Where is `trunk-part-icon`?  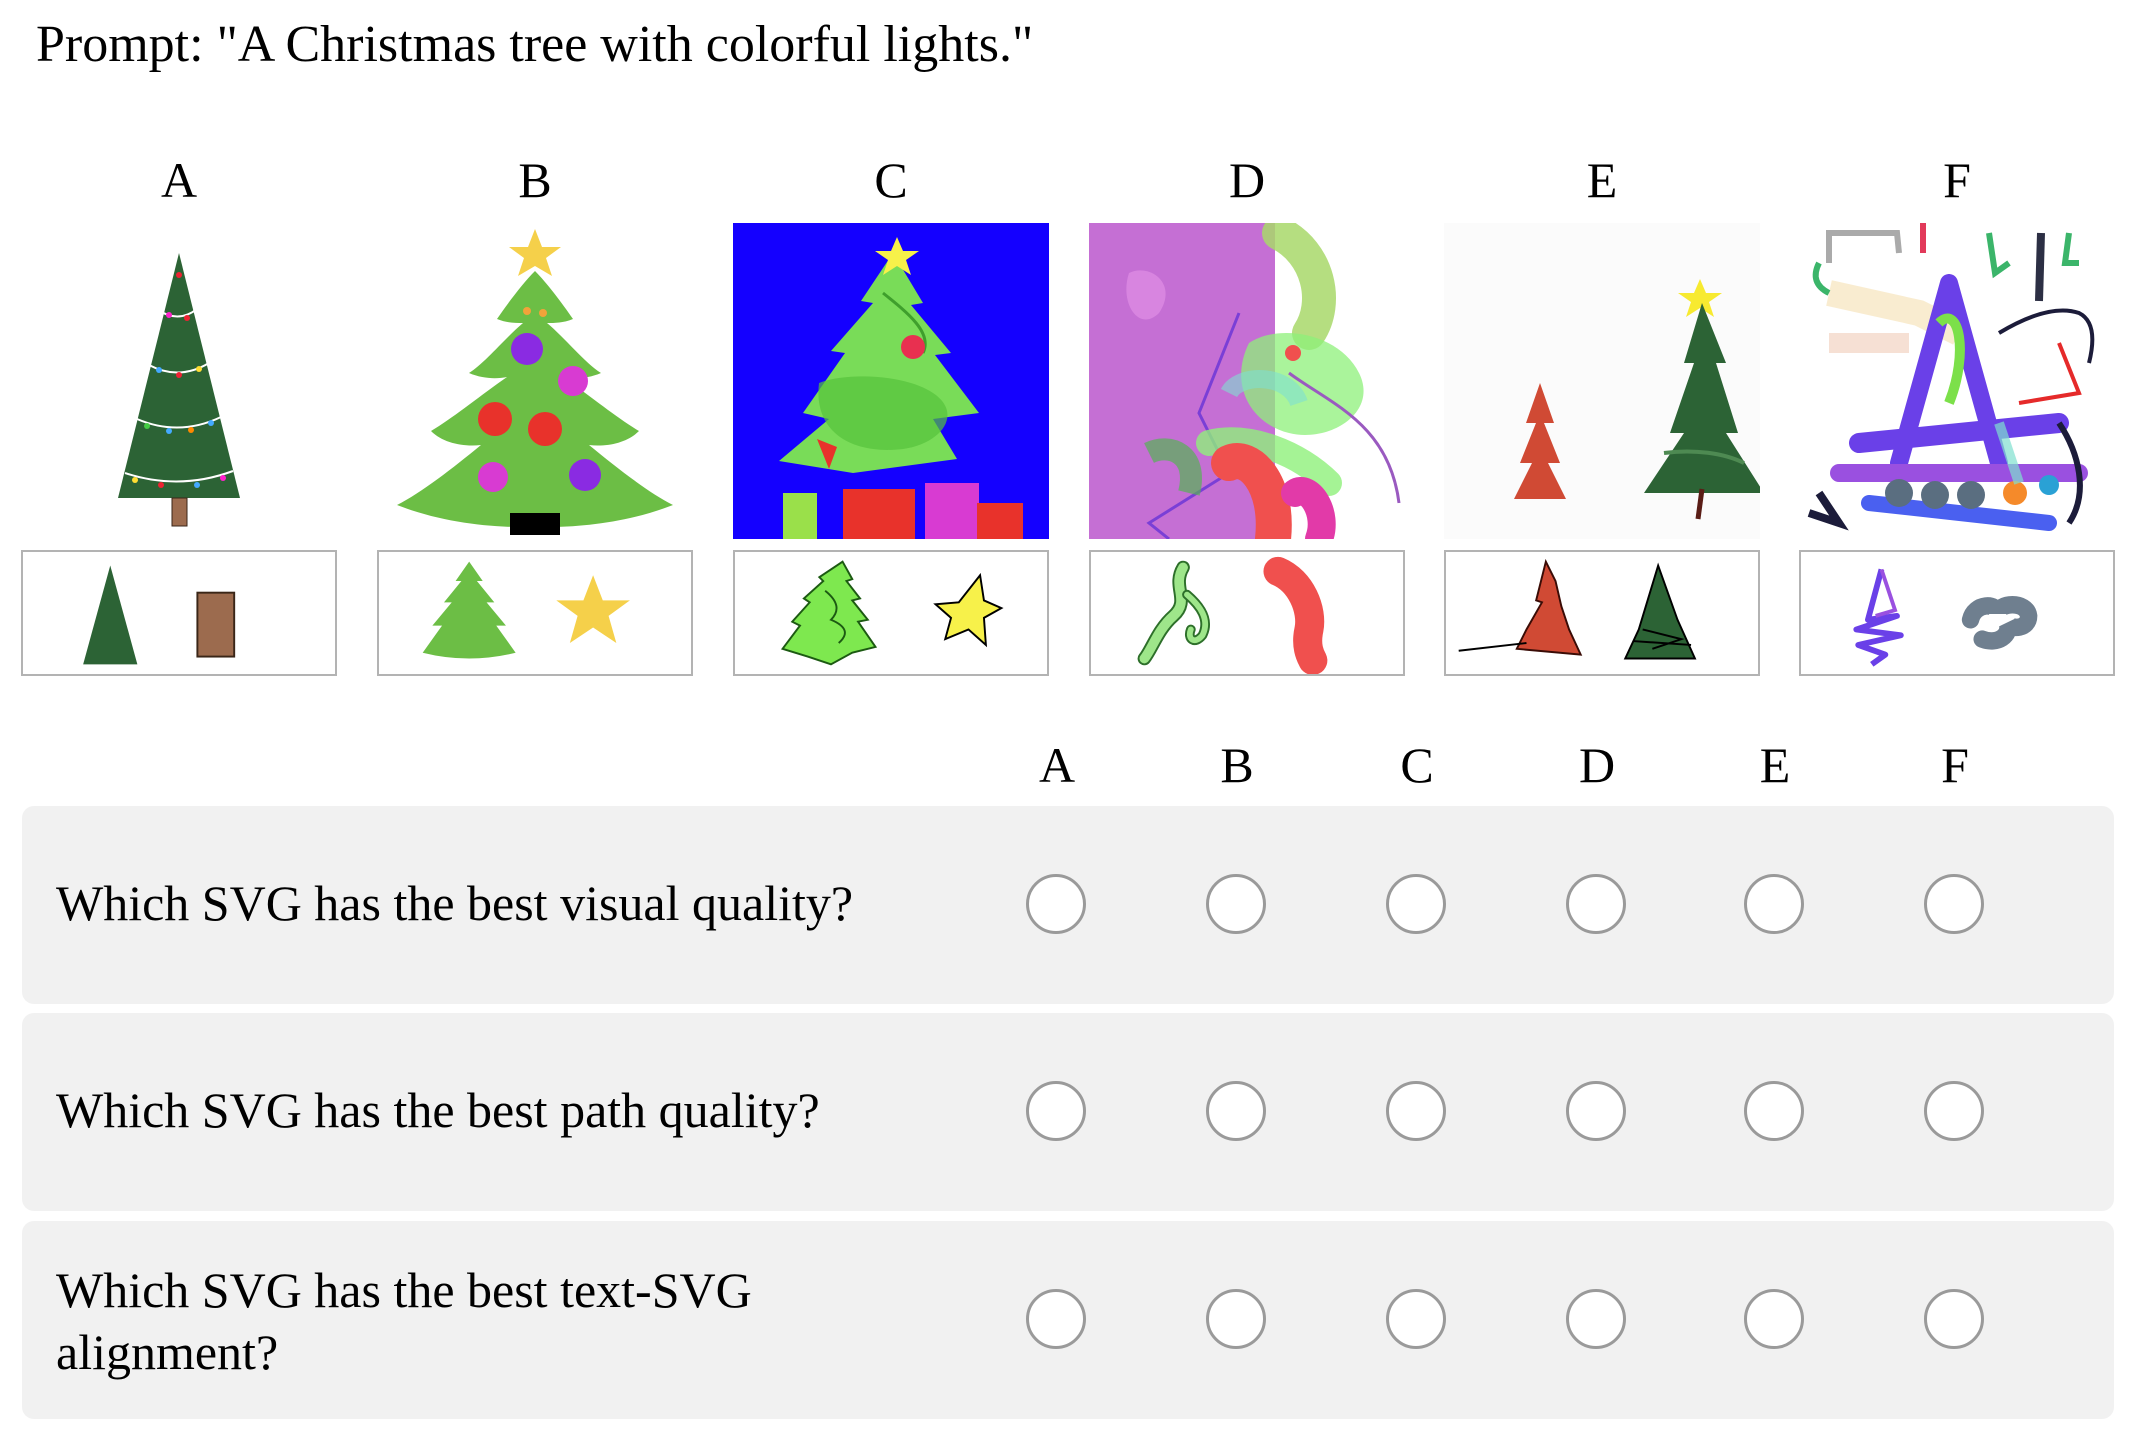
trunk-part-icon is located at coordinates (216, 624).